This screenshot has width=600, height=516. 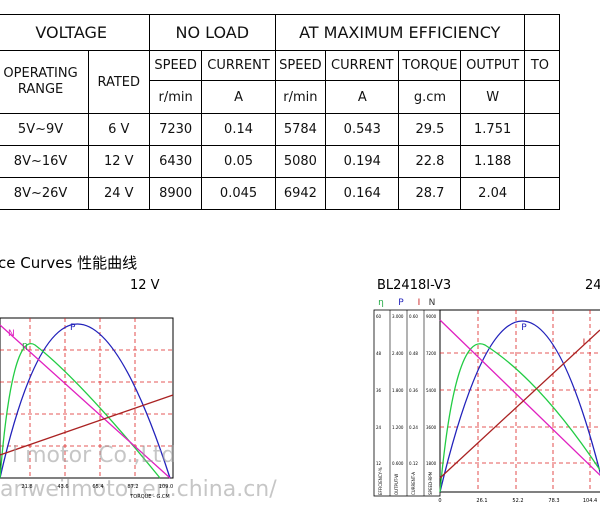 I want to click on scale-label: 9000, so click(x=431, y=316).